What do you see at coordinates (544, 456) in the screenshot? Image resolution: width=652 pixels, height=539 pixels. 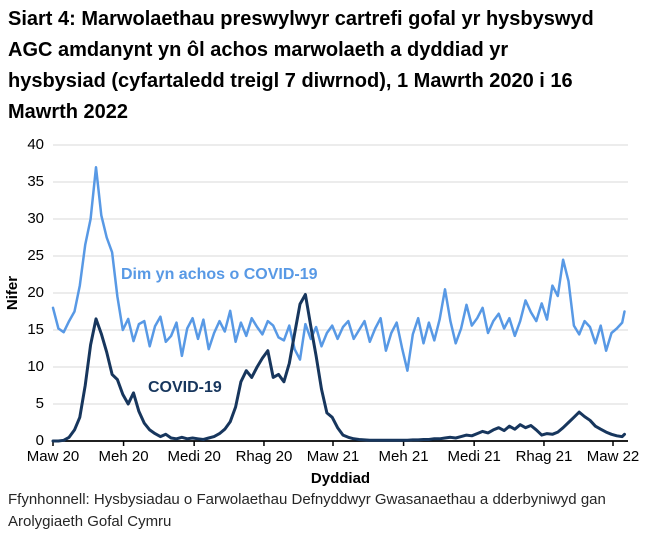 I see `x-tick-label-7: Rhag 21` at bounding box center [544, 456].